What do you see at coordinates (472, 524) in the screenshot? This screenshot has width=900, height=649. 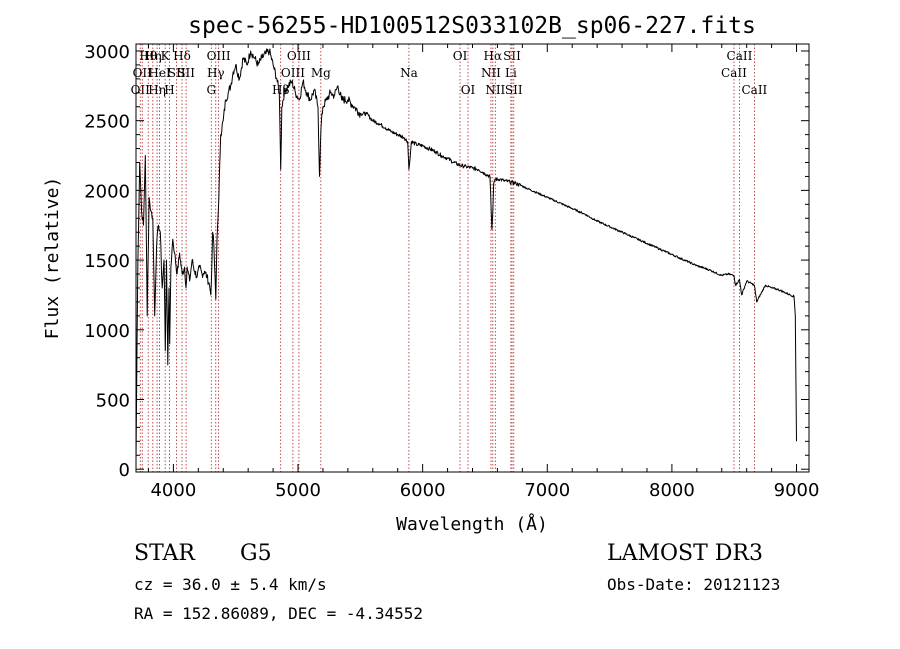 I see `x-axis-label: Wavelength (Å)` at bounding box center [472, 524].